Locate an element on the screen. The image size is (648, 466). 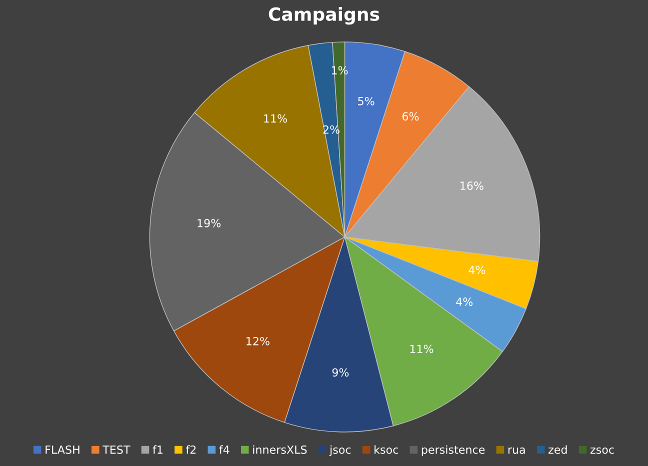
legend-label: f1 is located at coordinates (157, 449).